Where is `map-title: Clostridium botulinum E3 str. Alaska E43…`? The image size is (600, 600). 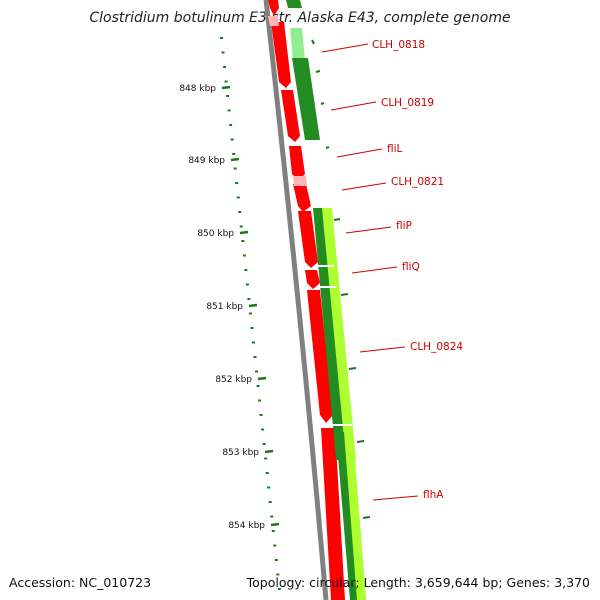 map-title: Clostridium botulinum E3 str. Alaska E43… is located at coordinates (300, 18).